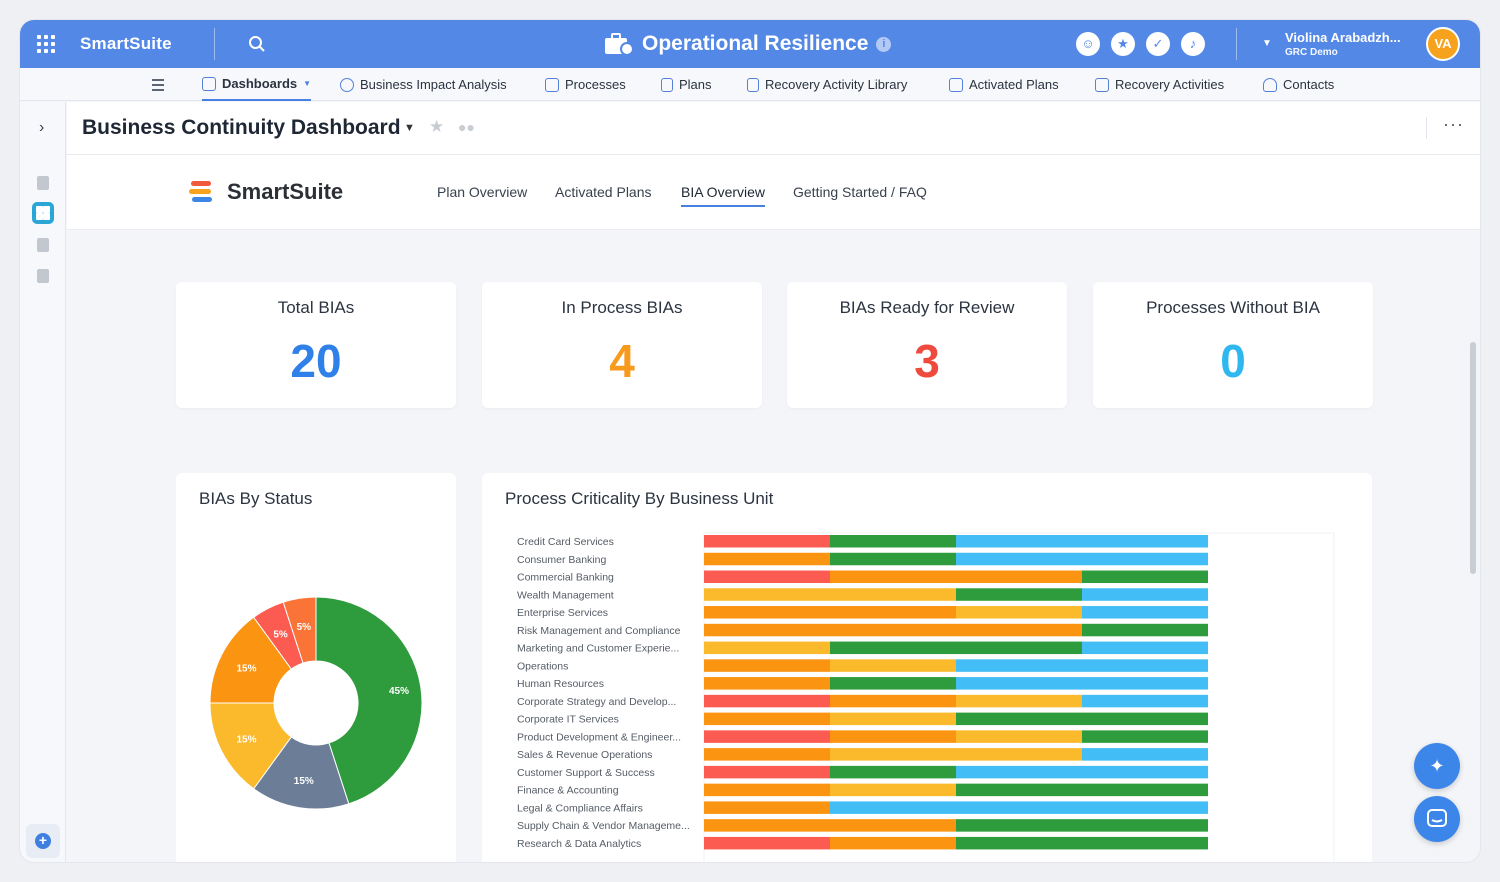 This screenshot has width=1500, height=882. I want to click on notifications-icon: ♪, so click(1193, 44).